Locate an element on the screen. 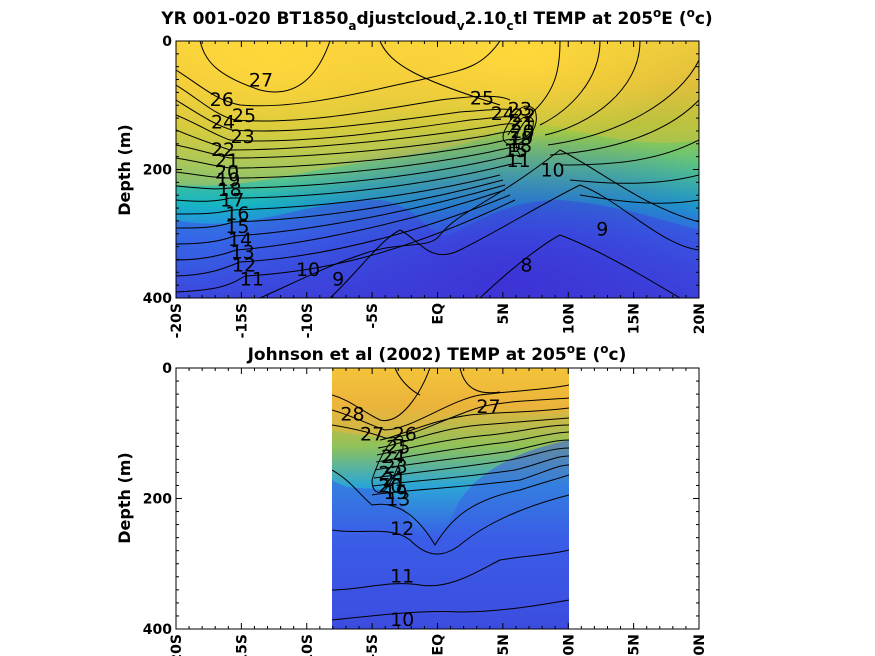 This screenshot has width=875, height=656. bottom-y-tick-label: 200 is located at coordinates (157, 500).